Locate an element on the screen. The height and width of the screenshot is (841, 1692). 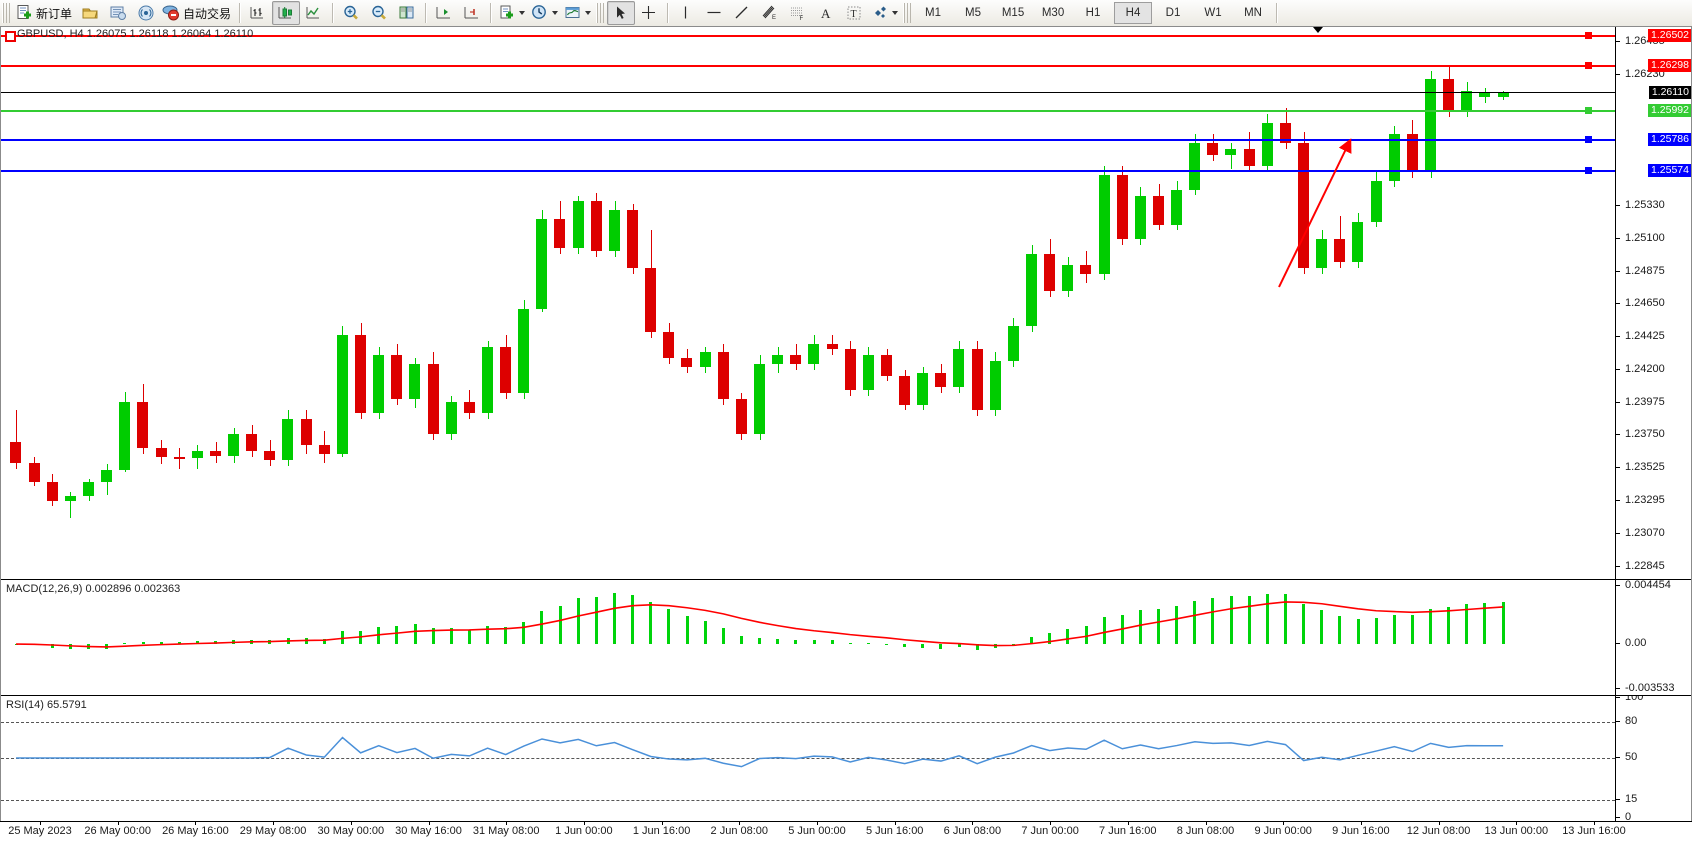
trendline-button is located at coordinates (742, 13).